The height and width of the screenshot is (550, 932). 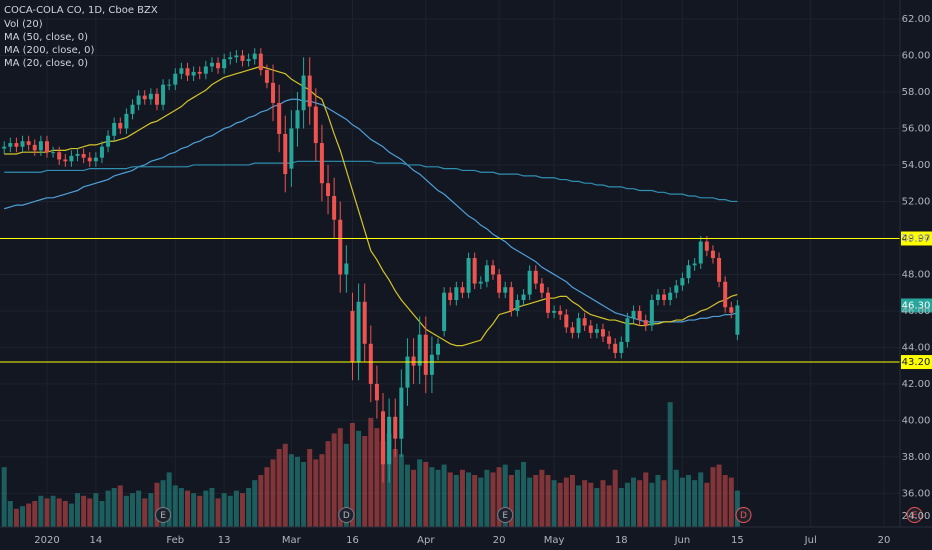 I want to click on y-tick-label: 38.00, so click(x=916, y=457).